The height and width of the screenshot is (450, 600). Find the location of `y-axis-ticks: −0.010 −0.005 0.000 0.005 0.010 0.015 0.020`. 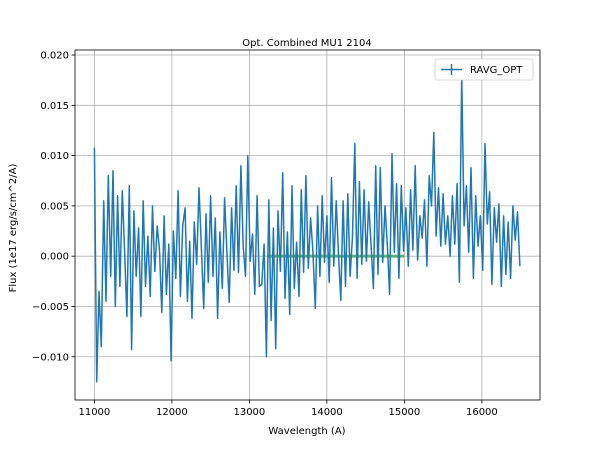

y-axis-ticks: −0.010 −0.005 0.000 0.005 0.010 0.015 0.020 is located at coordinates (53, 207).